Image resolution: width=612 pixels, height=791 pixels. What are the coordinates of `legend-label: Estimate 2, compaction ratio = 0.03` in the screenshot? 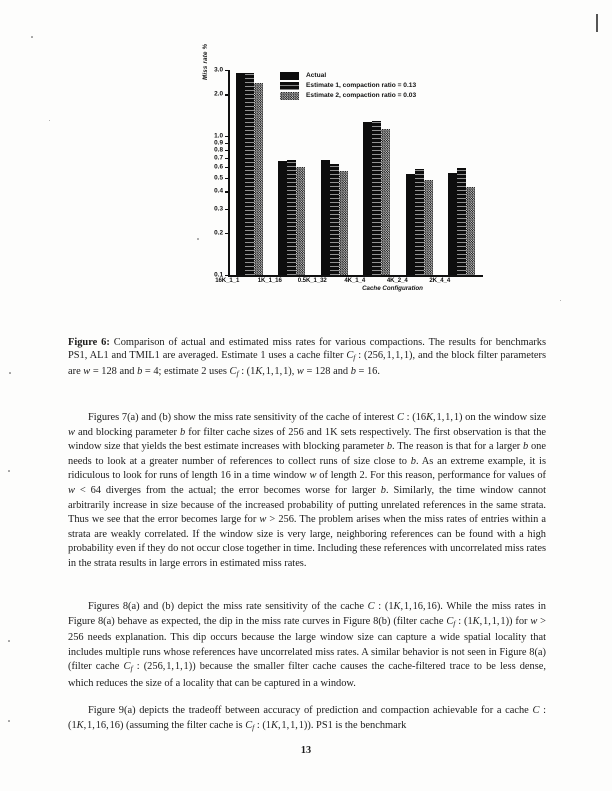 It's located at (361, 96).